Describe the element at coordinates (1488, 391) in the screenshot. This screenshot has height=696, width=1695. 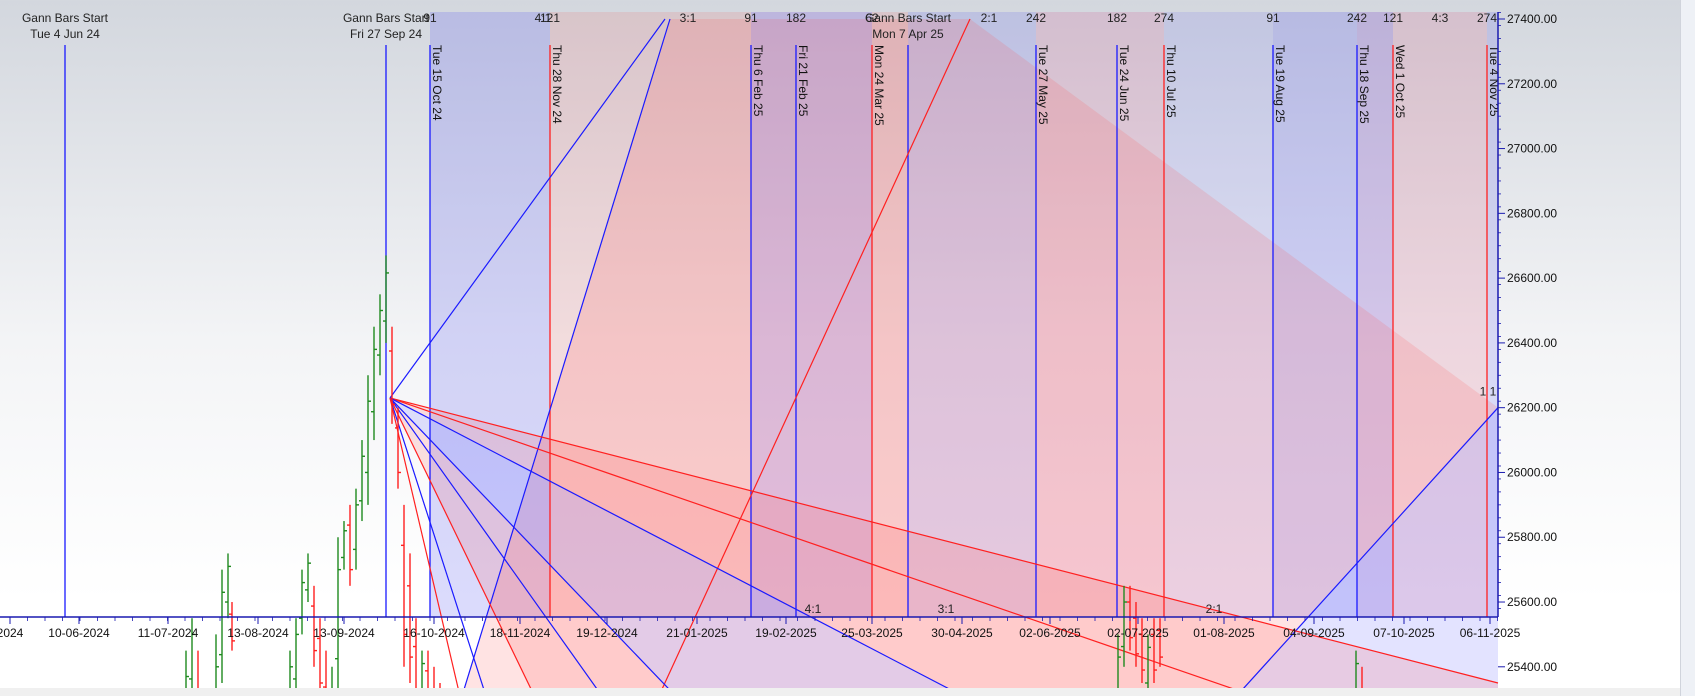
I see `fan-ratio-label: 1 1` at that location.